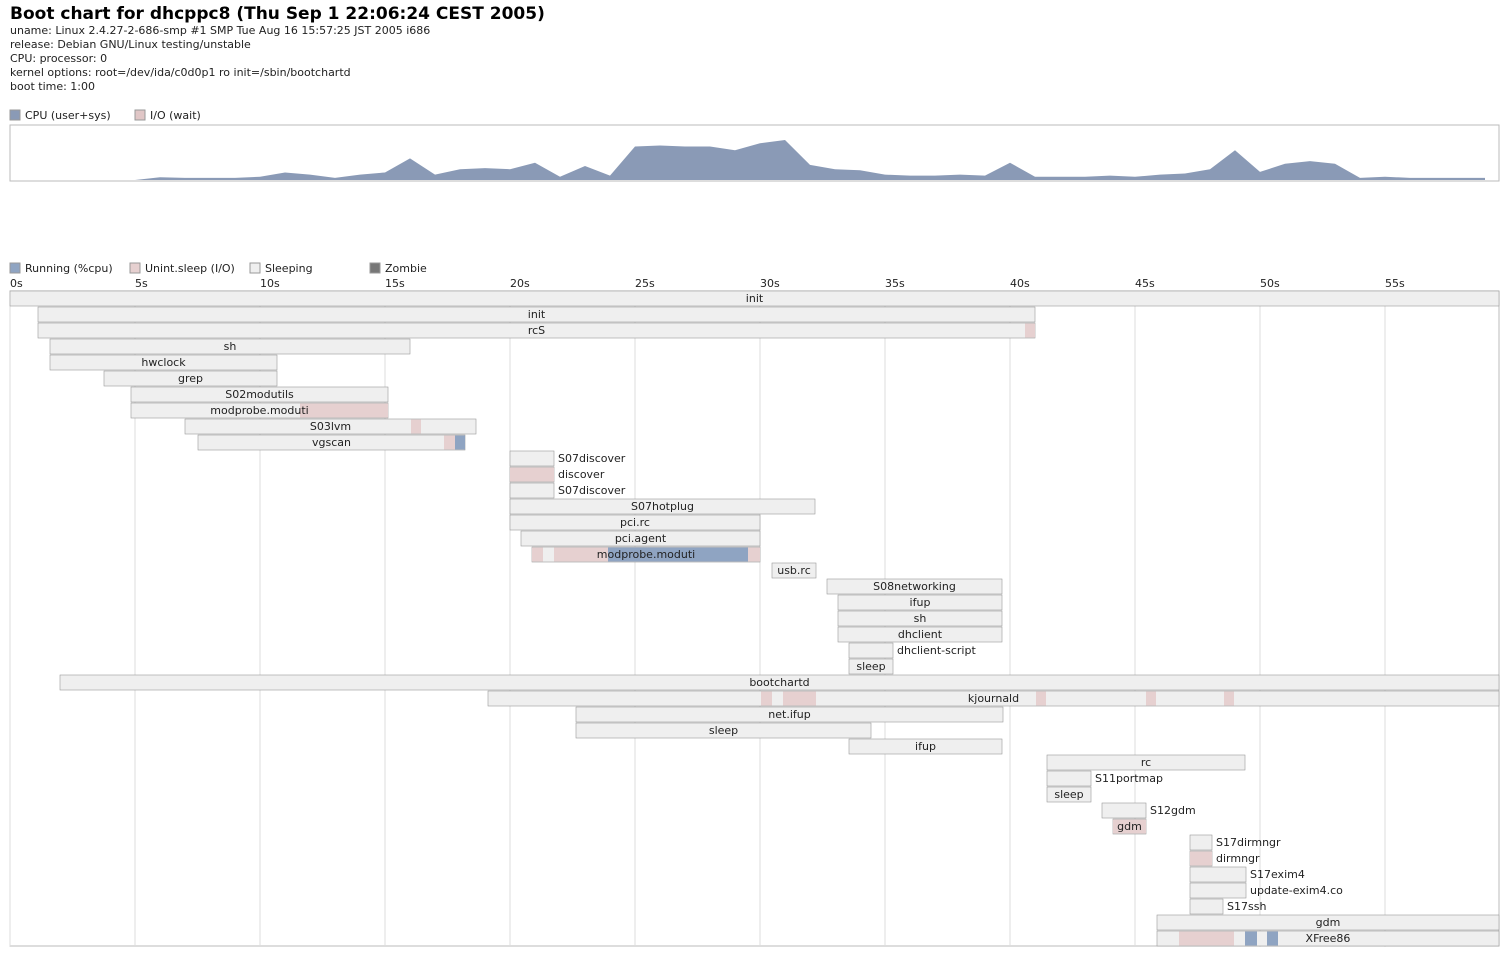 The width and height of the screenshot is (1509, 960). I want to click on legend-label: Unint.sleep (I/O), so click(190, 268).